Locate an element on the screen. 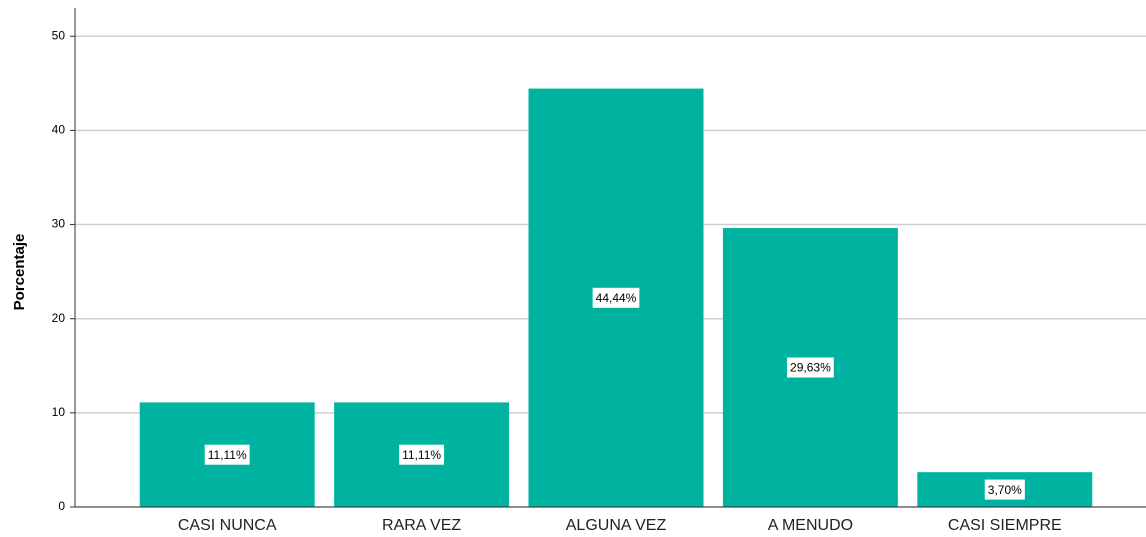 The height and width of the screenshot is (537, 1146). value-label: 3,70% is located at coordinates (1005, 490).